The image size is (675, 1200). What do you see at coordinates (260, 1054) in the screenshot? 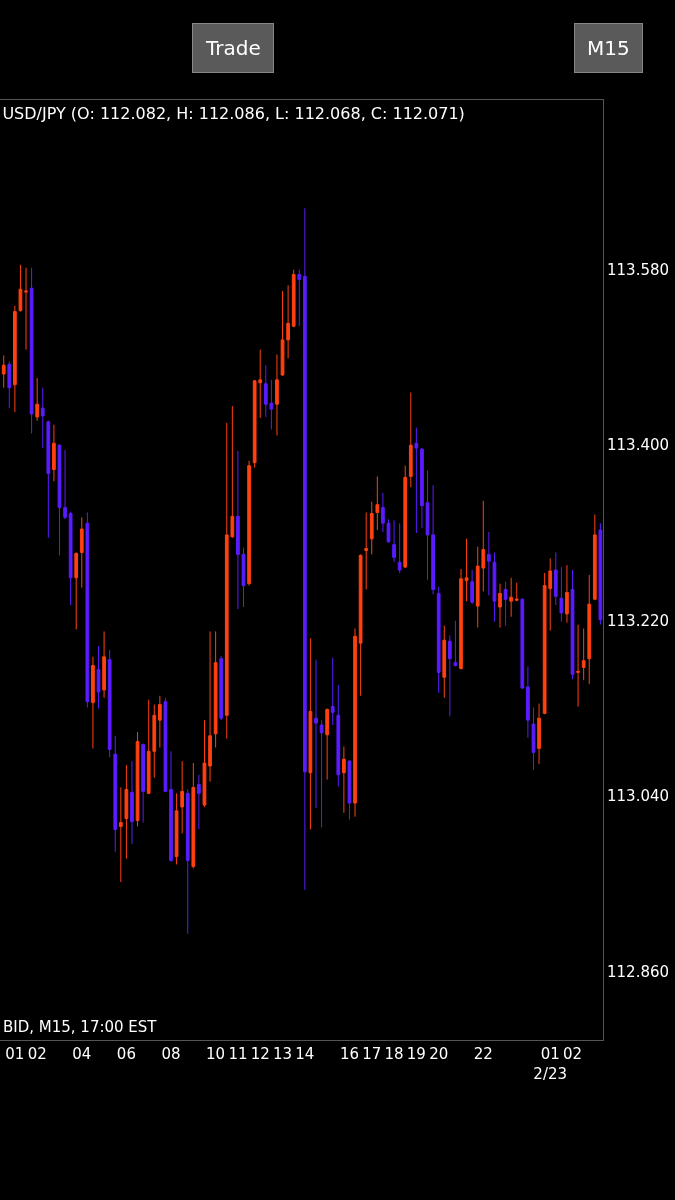
I see `x-tick-label: 12` at bounding box center [260, 1054].